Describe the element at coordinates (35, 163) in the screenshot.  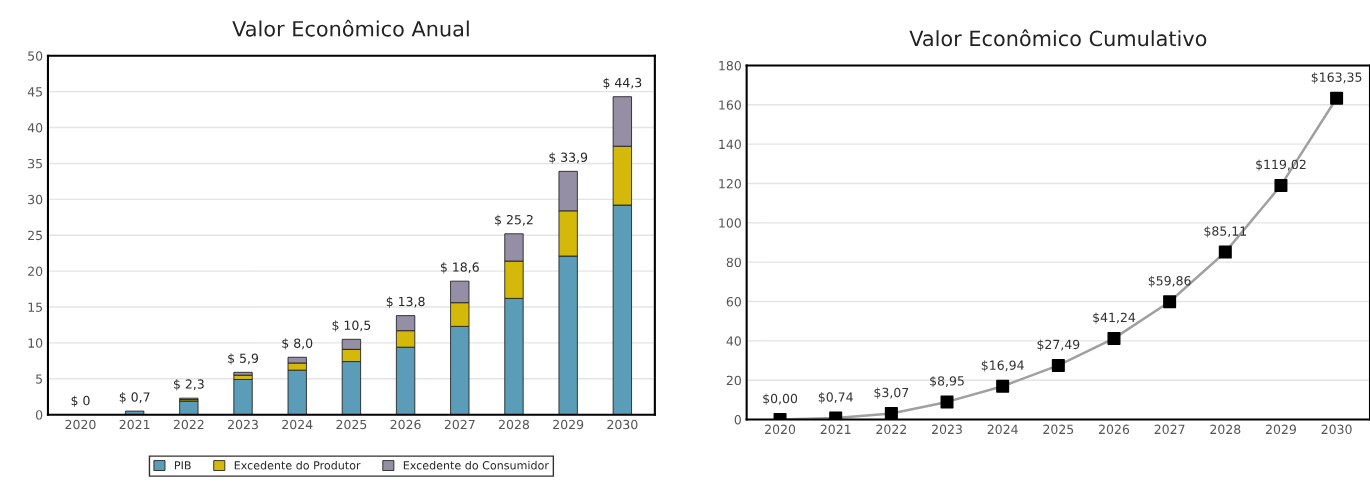
I see `y-tick-label: 35` at that location.